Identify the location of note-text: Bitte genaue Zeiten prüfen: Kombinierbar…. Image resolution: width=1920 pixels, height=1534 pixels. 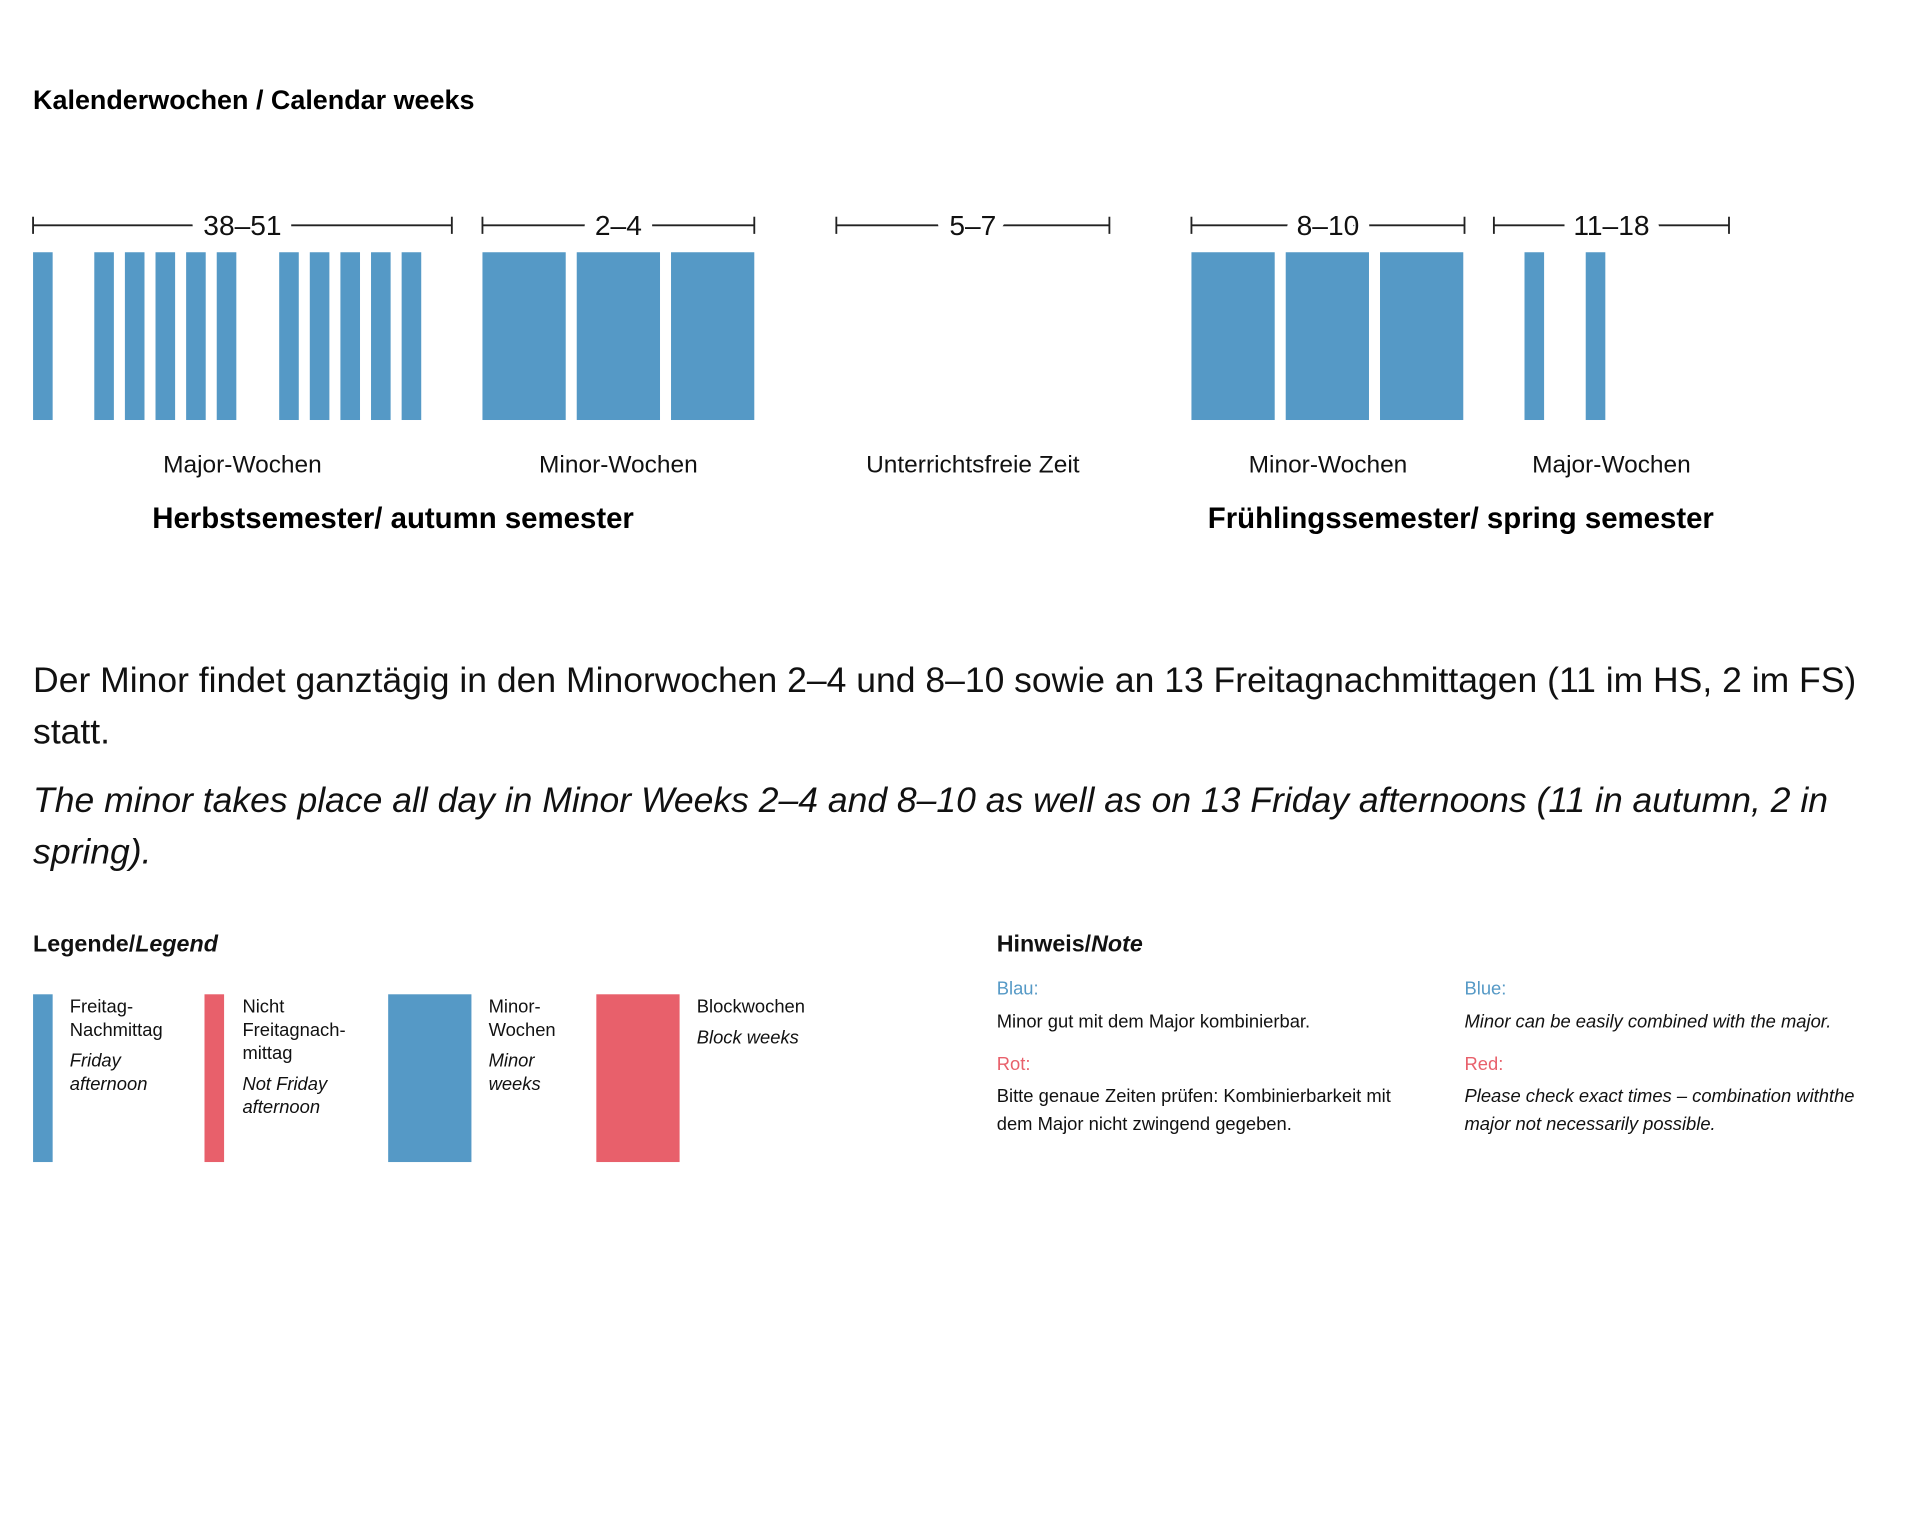
(1193, 1111).